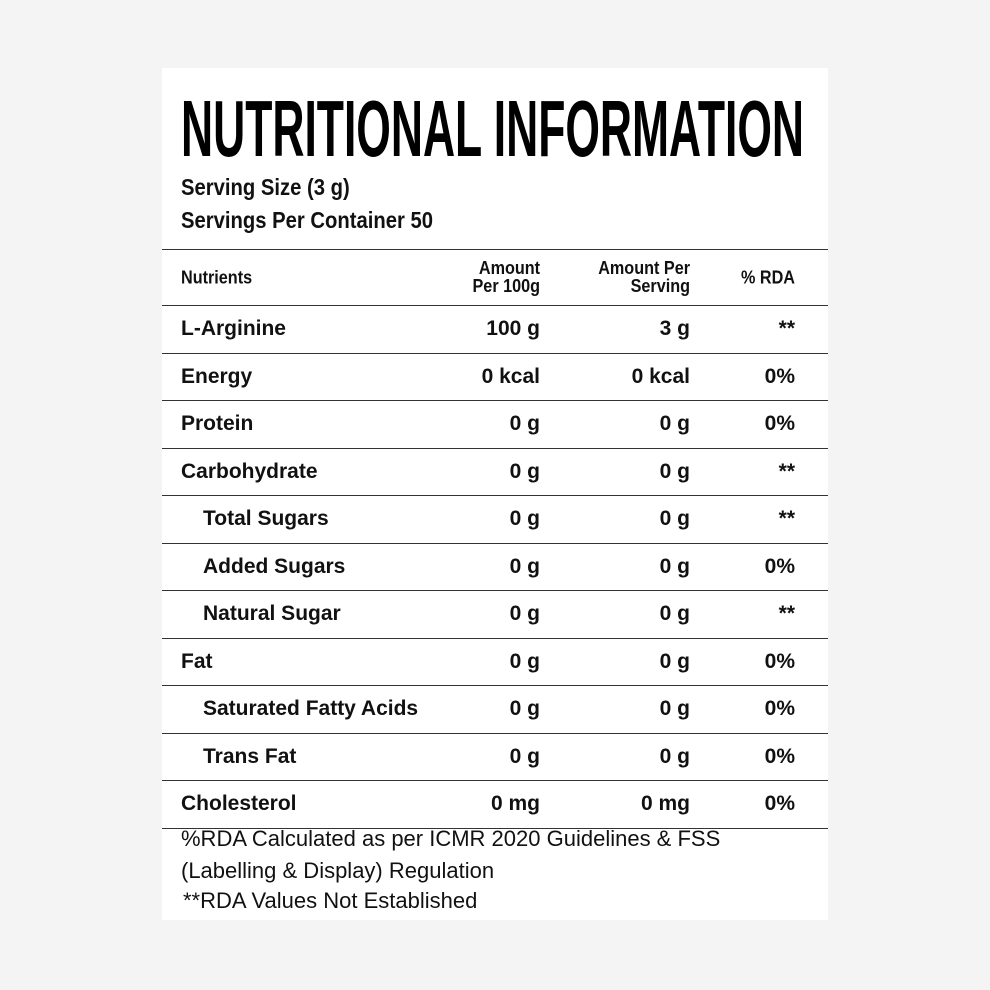  I want to click on nutrient-name: Energy, so click(217, 376).